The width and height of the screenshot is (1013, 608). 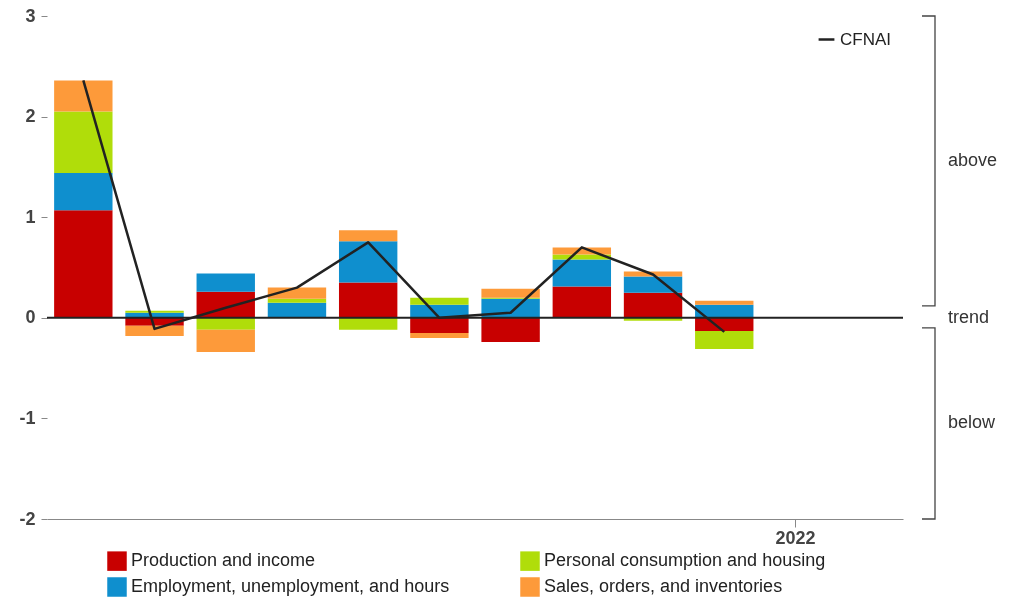 I want to click on x-tick-label: 2022, so click(x=795, y=537).